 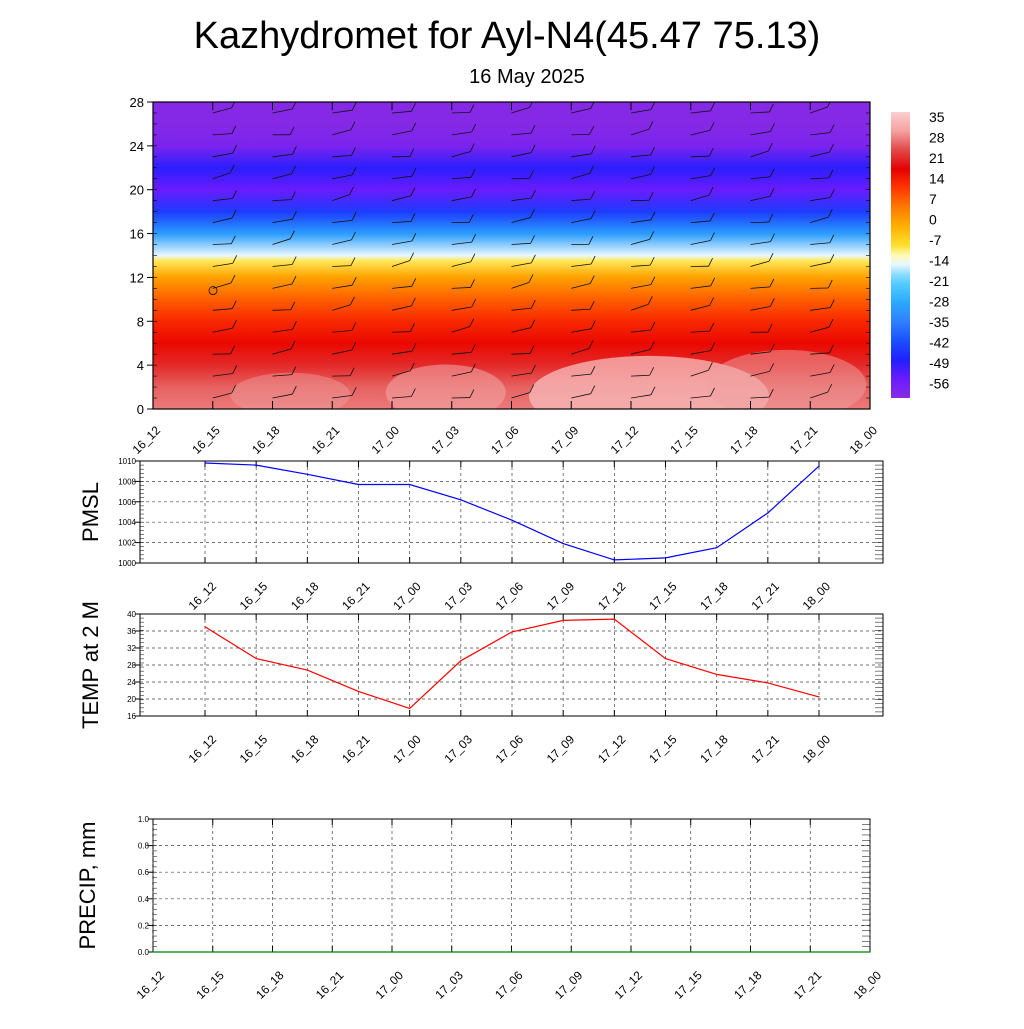 What do you see at coordinates (127, 461) in the screenshot?
I see `y-tick-label: 1010` at bounding box center [127, 461].